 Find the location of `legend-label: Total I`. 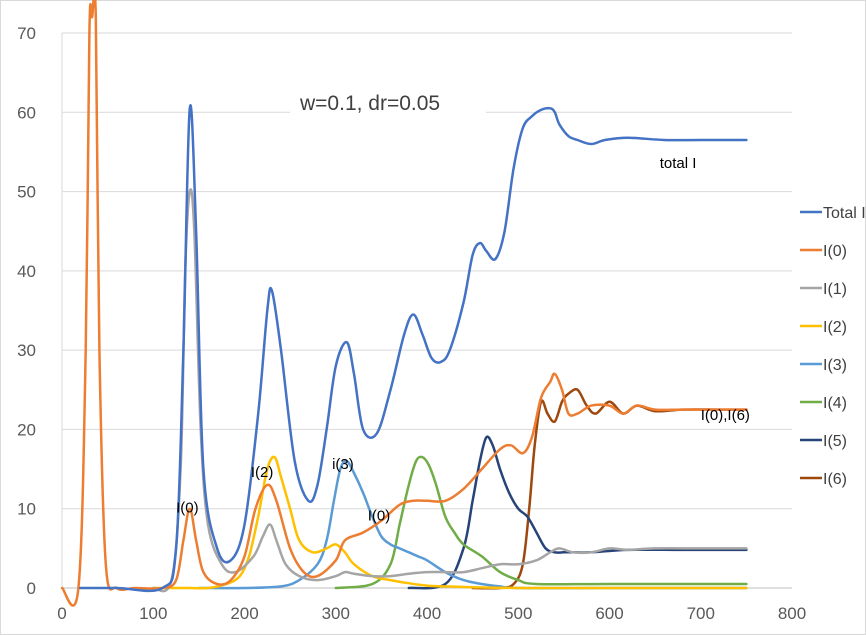

legend-label: Total I is located at coordinates (844, 213).